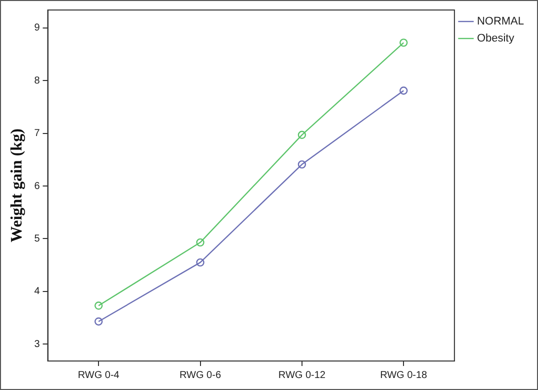 This screenshot has height=390, width=538. Describe the element at coordinates (201, 375) in the screenshot. I see `x-tick-label: RWG 0-6` at that location.